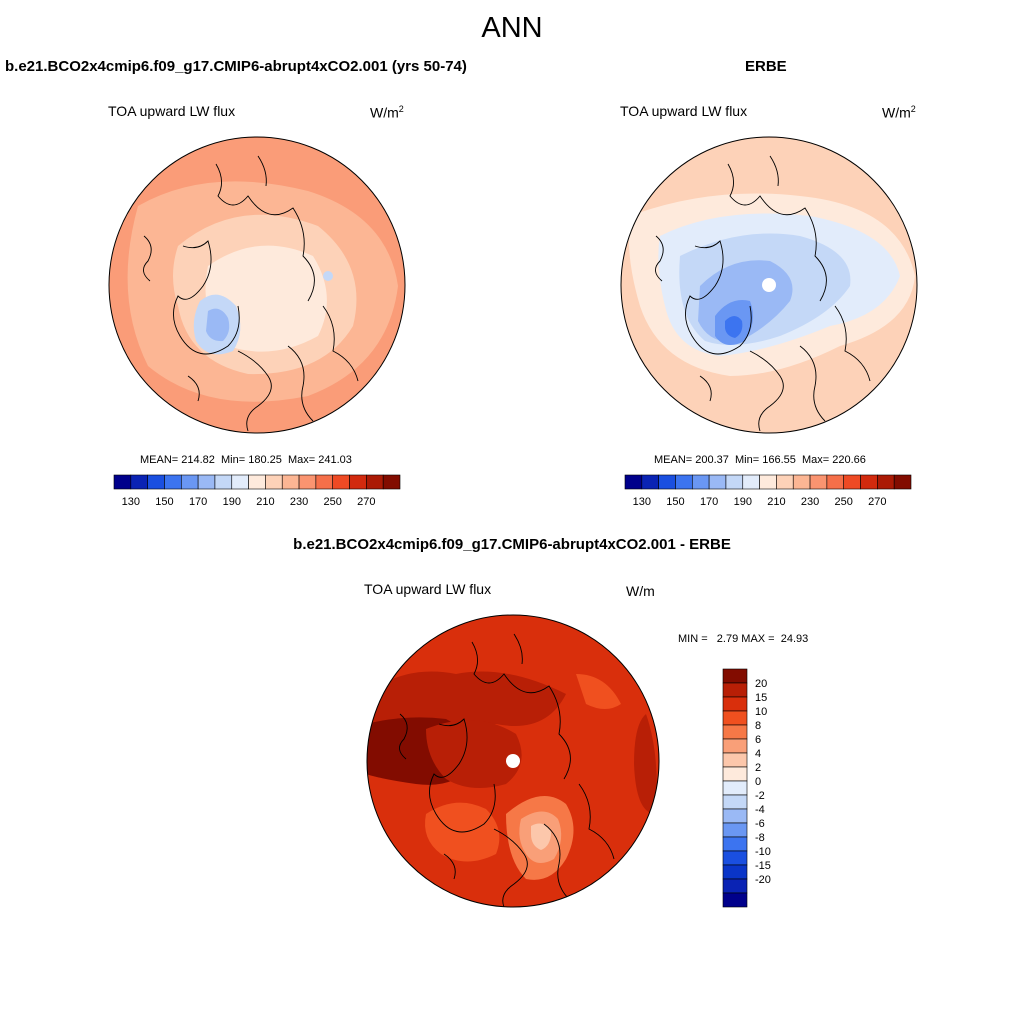 The height and width of the screenshot is (1024, 1024). Describe the element at coordinates (761, 712) in the screenshot. I see `diff-colorbar-tick-label: 10` at that location.